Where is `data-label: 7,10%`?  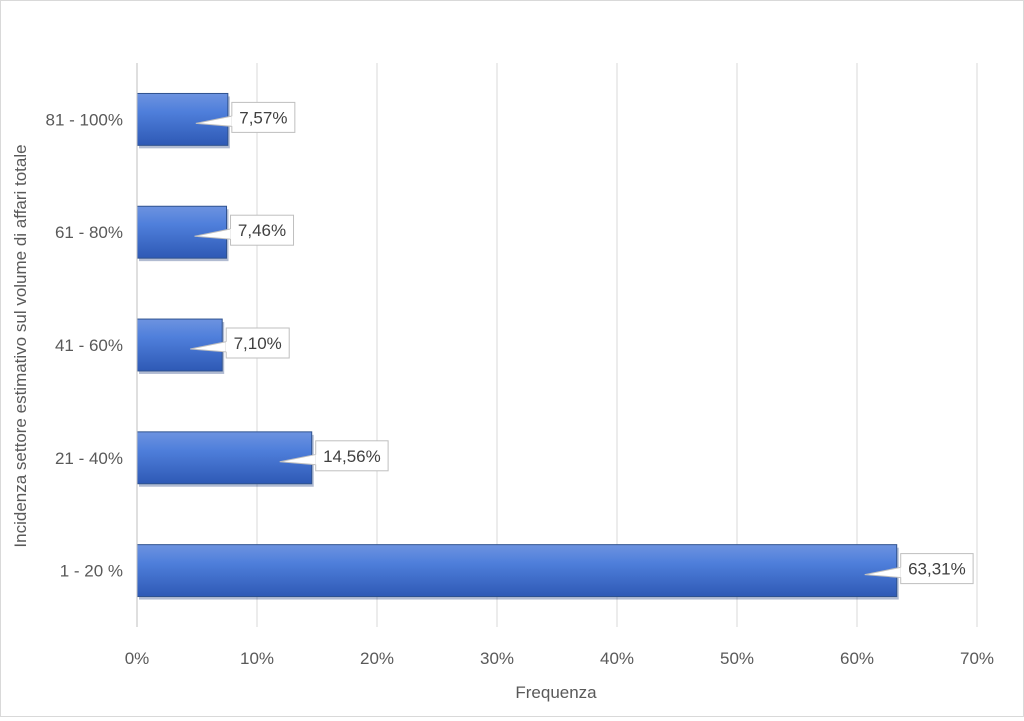 data-label: 7,10% is located at coordinates (258, 343).